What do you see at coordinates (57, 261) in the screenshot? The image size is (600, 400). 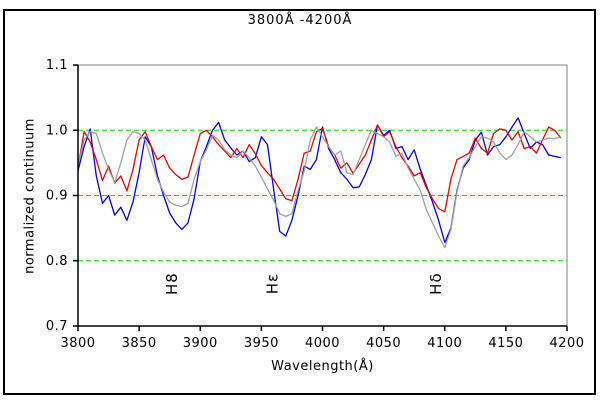 I see `y-tick-label: 0.8` at bounding box center [57, 261].